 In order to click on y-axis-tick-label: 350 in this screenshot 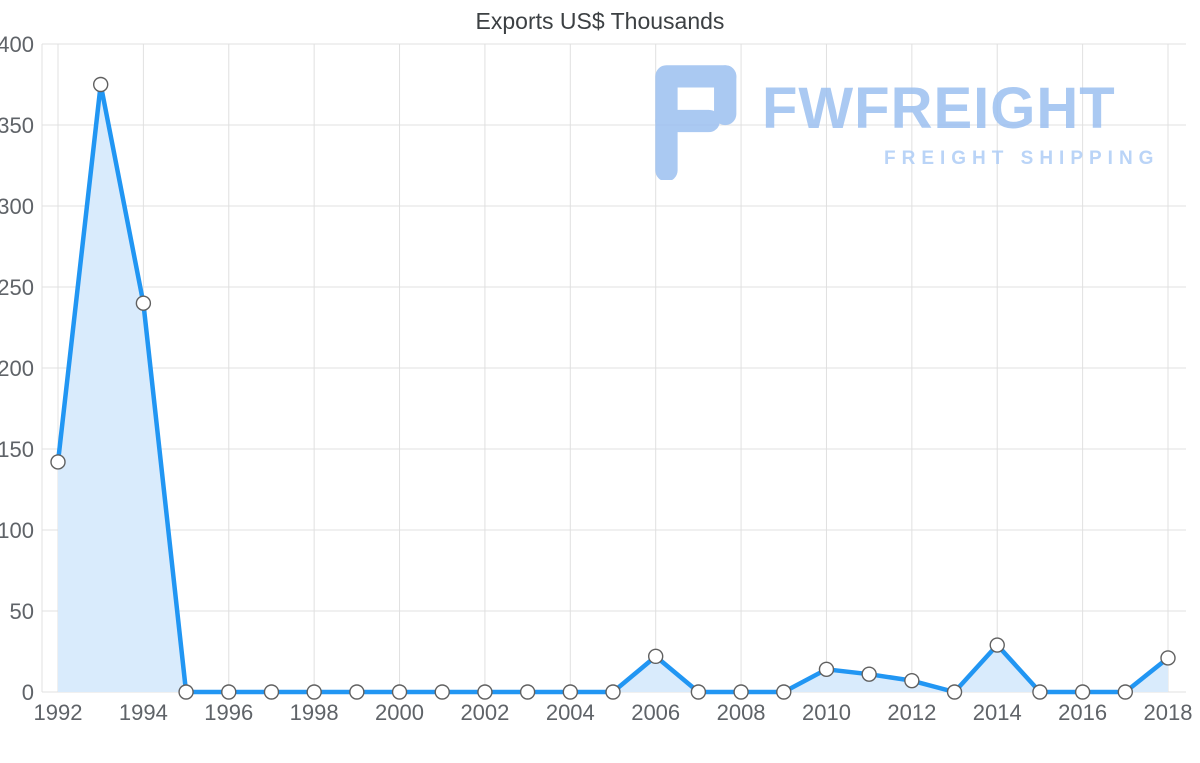, I will do `click(17, 125)`.